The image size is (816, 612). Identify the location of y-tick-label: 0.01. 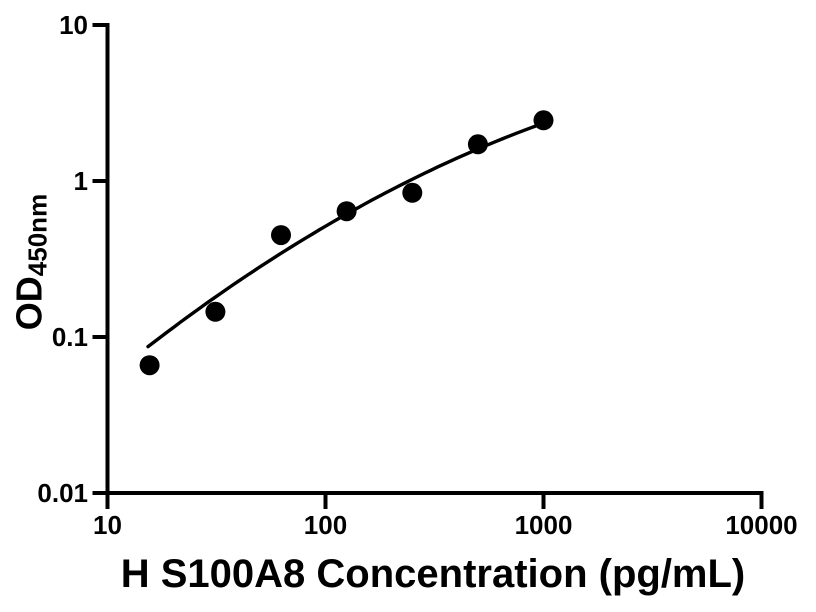
(62, 493).